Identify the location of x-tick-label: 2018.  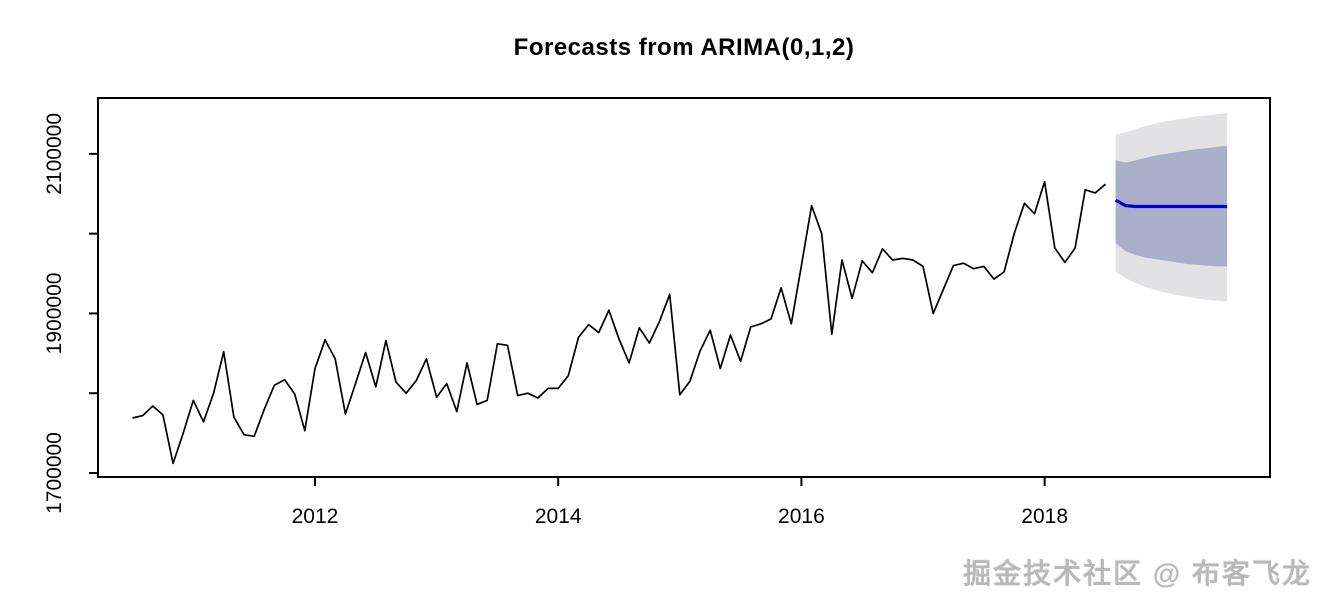
(1044, 516).